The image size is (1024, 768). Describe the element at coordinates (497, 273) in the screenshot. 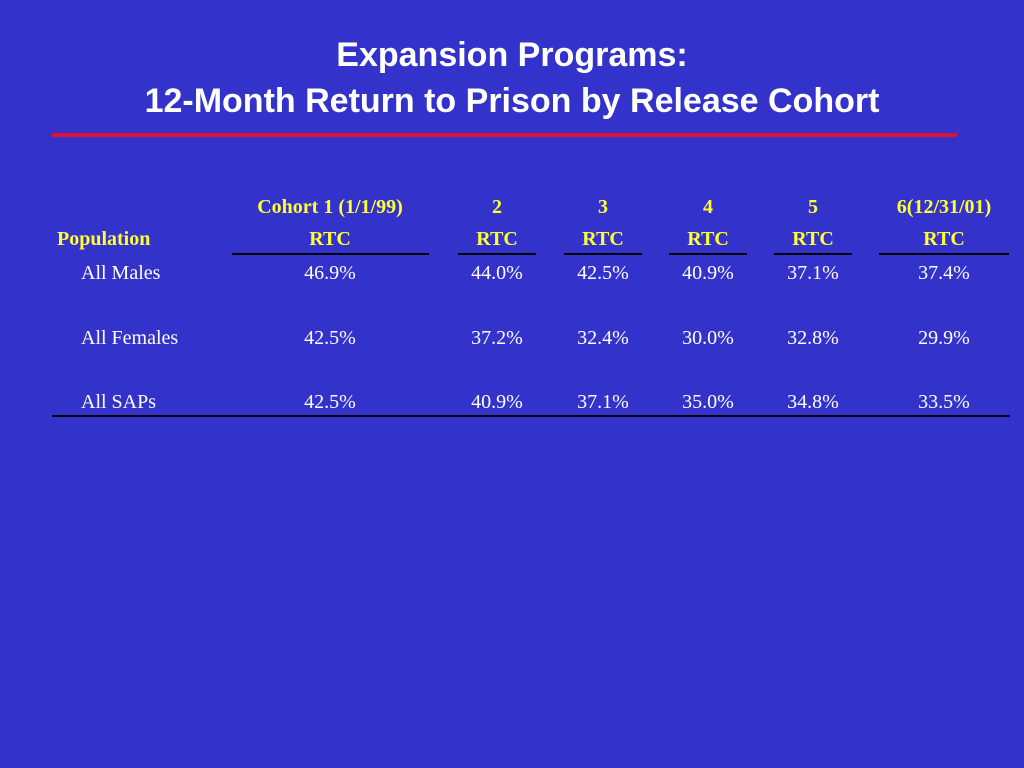

I see `table-cell: 44.0%` at that location.